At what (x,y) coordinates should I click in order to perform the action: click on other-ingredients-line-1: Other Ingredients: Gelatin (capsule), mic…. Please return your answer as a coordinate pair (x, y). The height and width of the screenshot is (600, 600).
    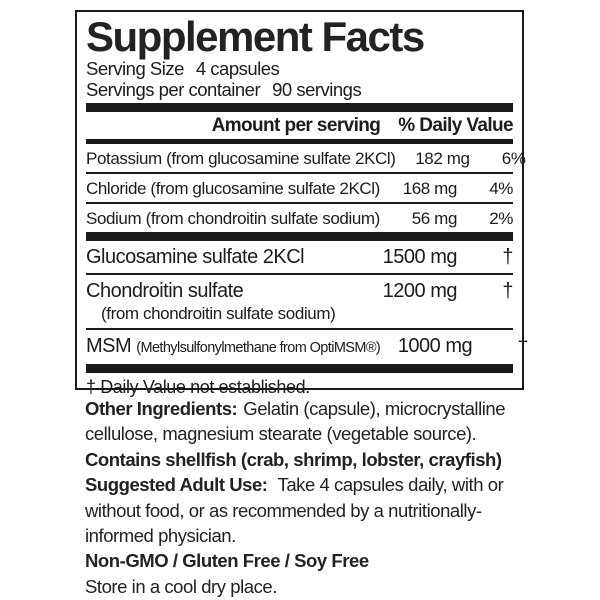
    Looking at the image, I should click on (295, 408).